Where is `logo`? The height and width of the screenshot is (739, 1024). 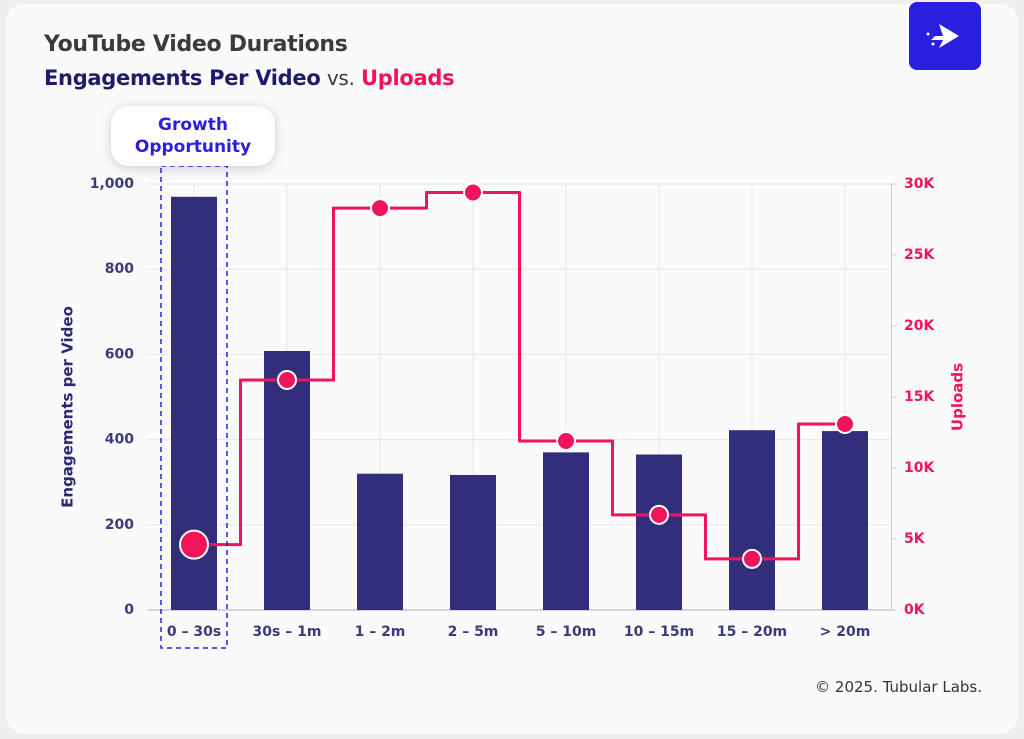
logo is located at coordinates (945, 36).